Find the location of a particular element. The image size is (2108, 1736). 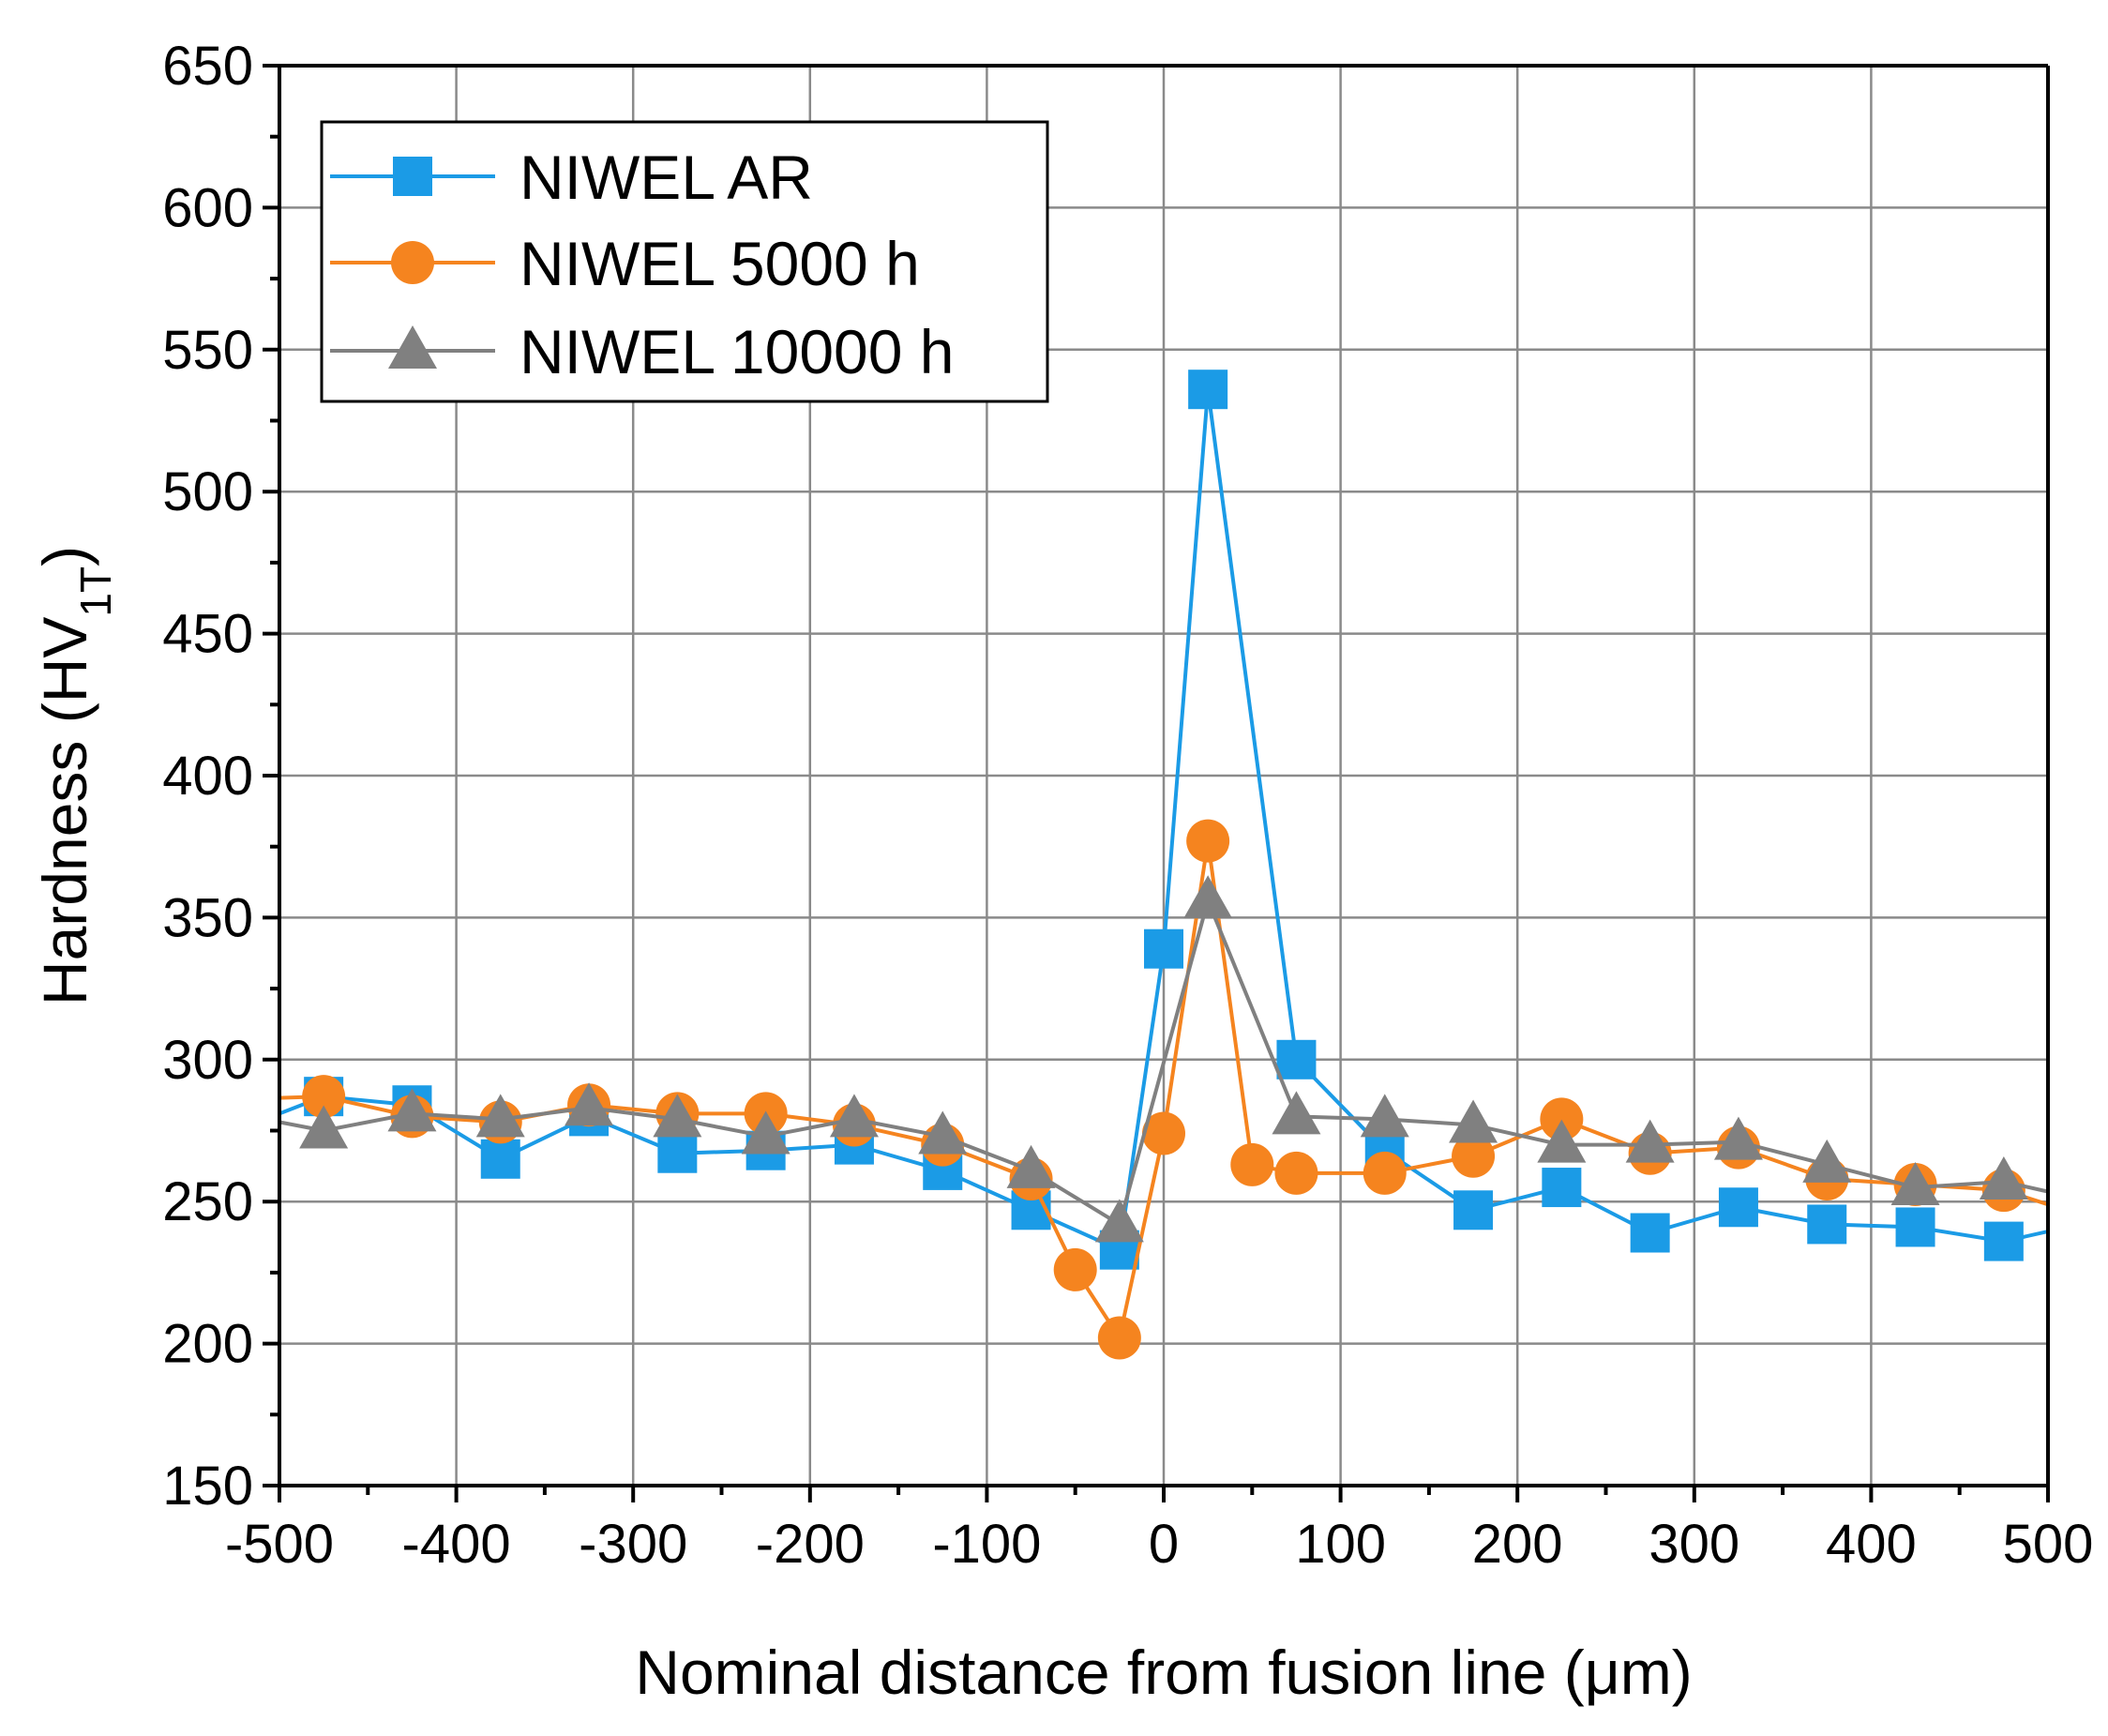

legend: NIWEL AR NIWEL 5000 h NIWEL 10000 h is located at coordinates (685, 261).